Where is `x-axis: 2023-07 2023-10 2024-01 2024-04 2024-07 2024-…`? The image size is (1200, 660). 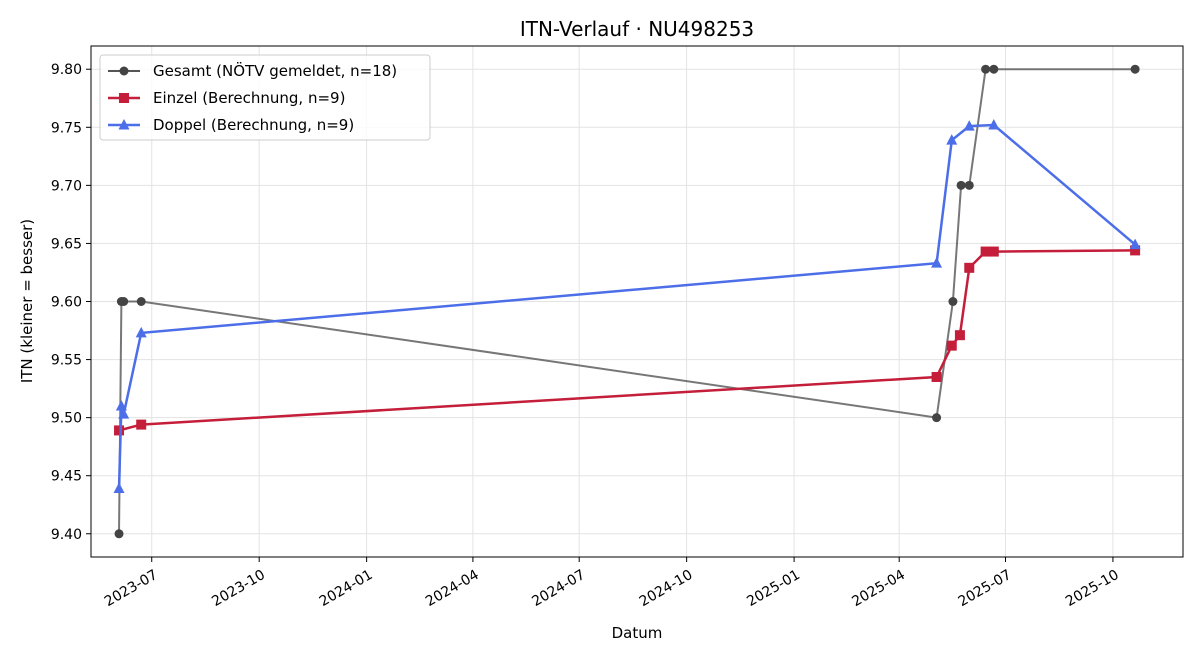
x-axis: 2023-07 2023-10 2024-01 2024-04 2024-07 2024-… is located at coordinates (612, 583).